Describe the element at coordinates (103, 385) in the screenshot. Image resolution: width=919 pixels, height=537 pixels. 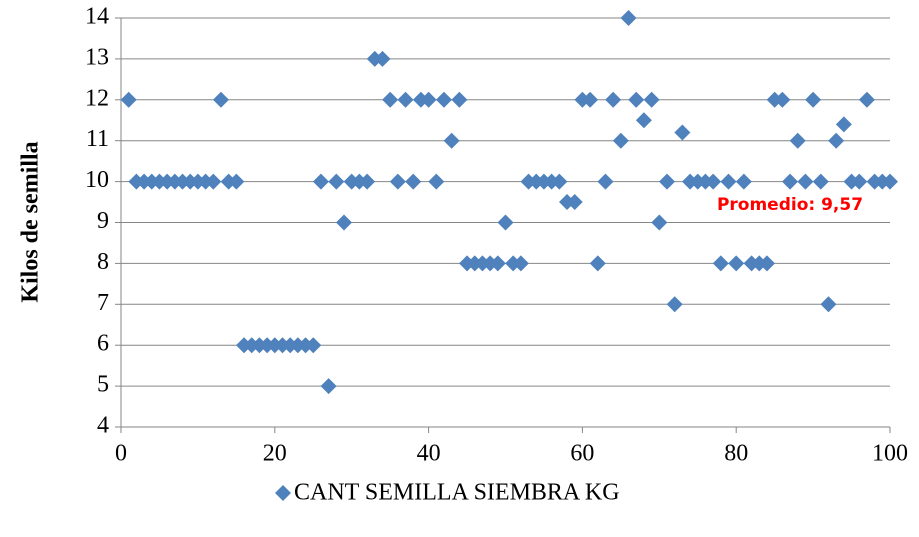
I see `y-tick-label: 5` at that location.